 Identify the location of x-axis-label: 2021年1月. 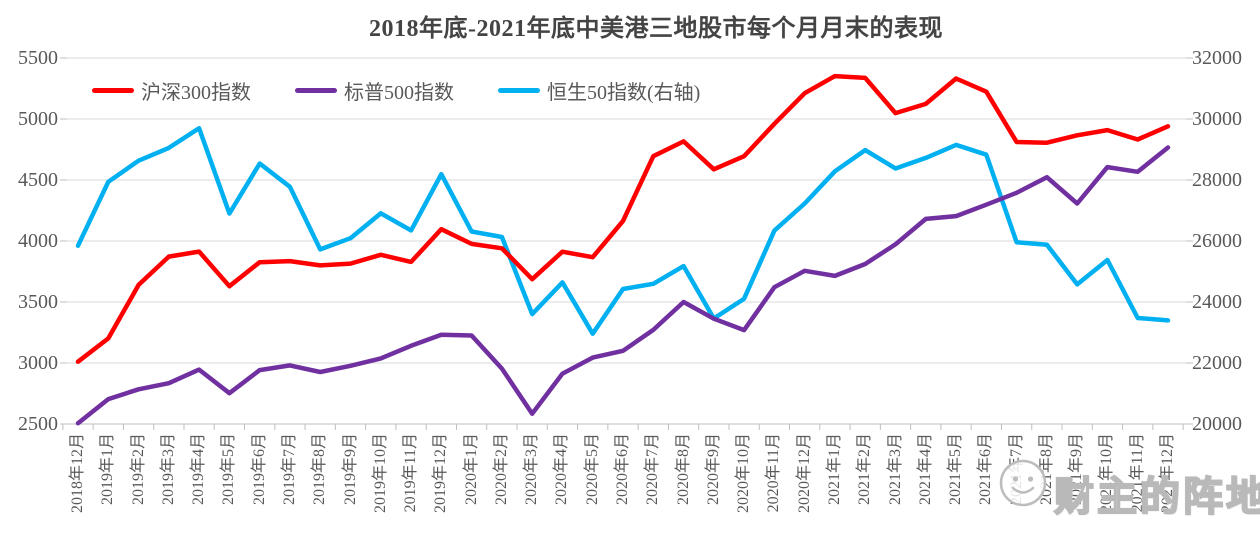
(834, 469).